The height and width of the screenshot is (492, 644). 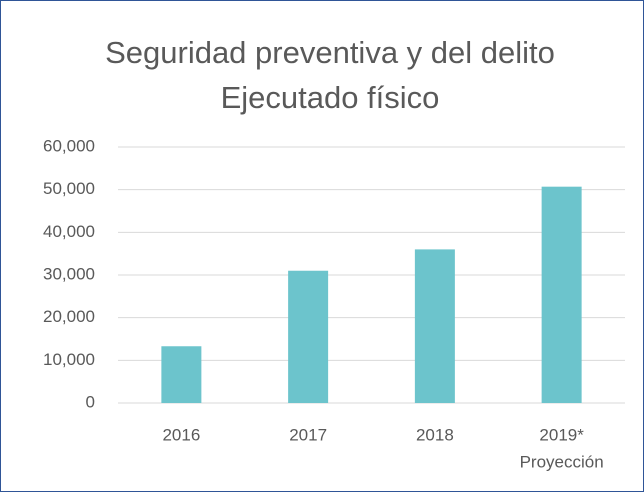 What do you see at coordinates (69, 231) in the screenshot?
I see `y-tick-label: 40,000` at bounding box center [69, 231].